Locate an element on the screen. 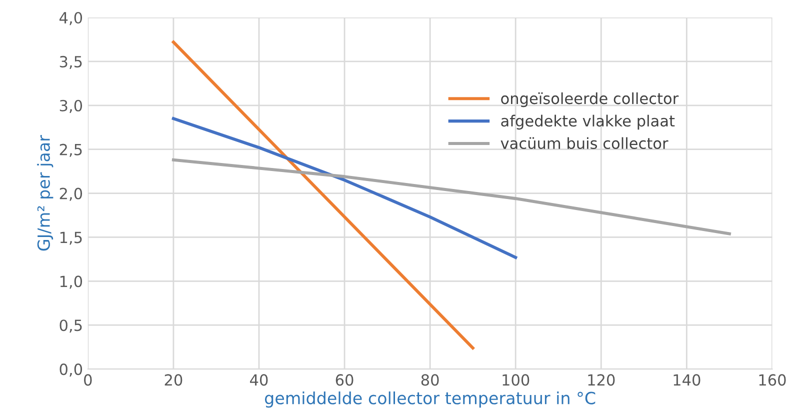  x-tick-label: 0 is located at coordinates (88, 380).